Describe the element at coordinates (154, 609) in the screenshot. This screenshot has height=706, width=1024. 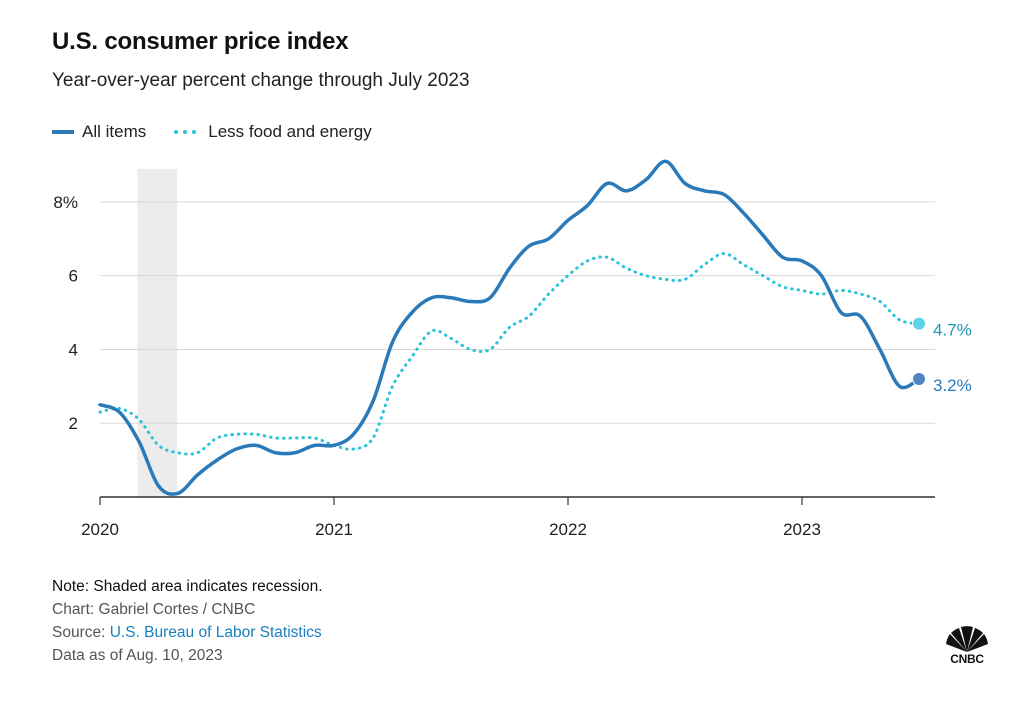
I see `chart-credit: Chart: Gabriel Cortes / CNBC` at that location.